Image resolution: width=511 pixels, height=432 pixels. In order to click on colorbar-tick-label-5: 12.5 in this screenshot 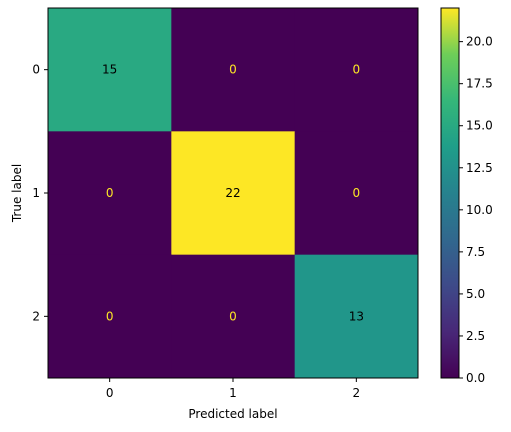, I will do `click(479, 168)`.